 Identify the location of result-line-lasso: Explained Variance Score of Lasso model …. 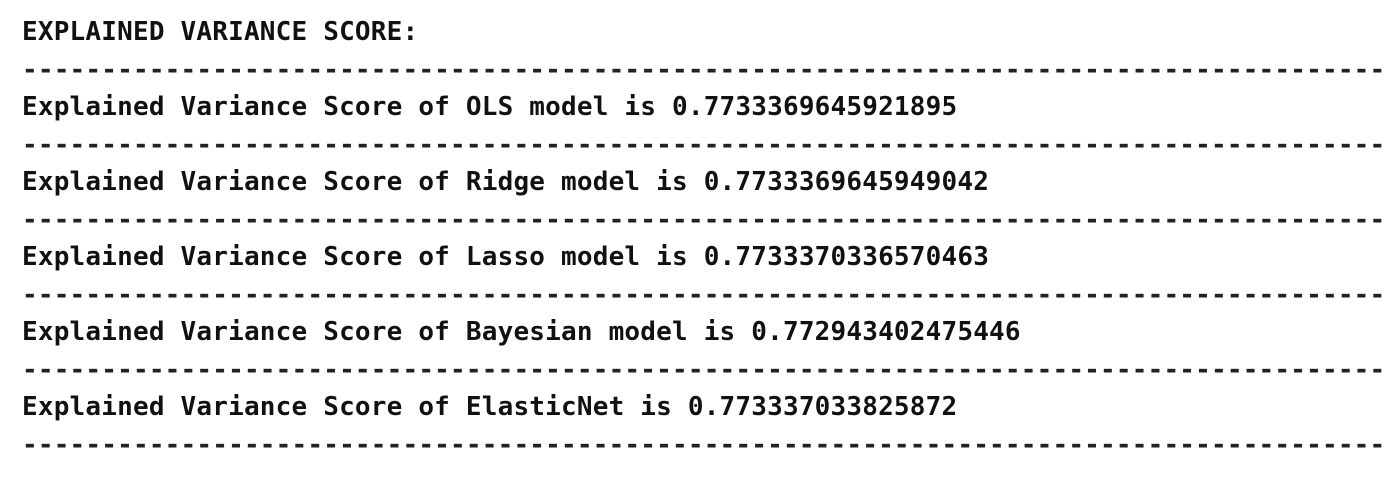
(506, 257).